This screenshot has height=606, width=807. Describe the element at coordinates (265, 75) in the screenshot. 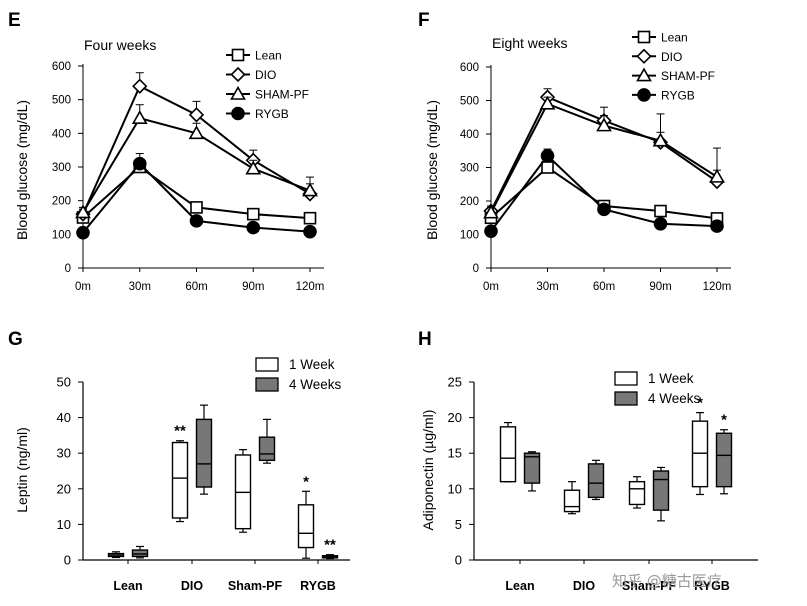

I see `legend-label-e-dio: DIO` at that location.